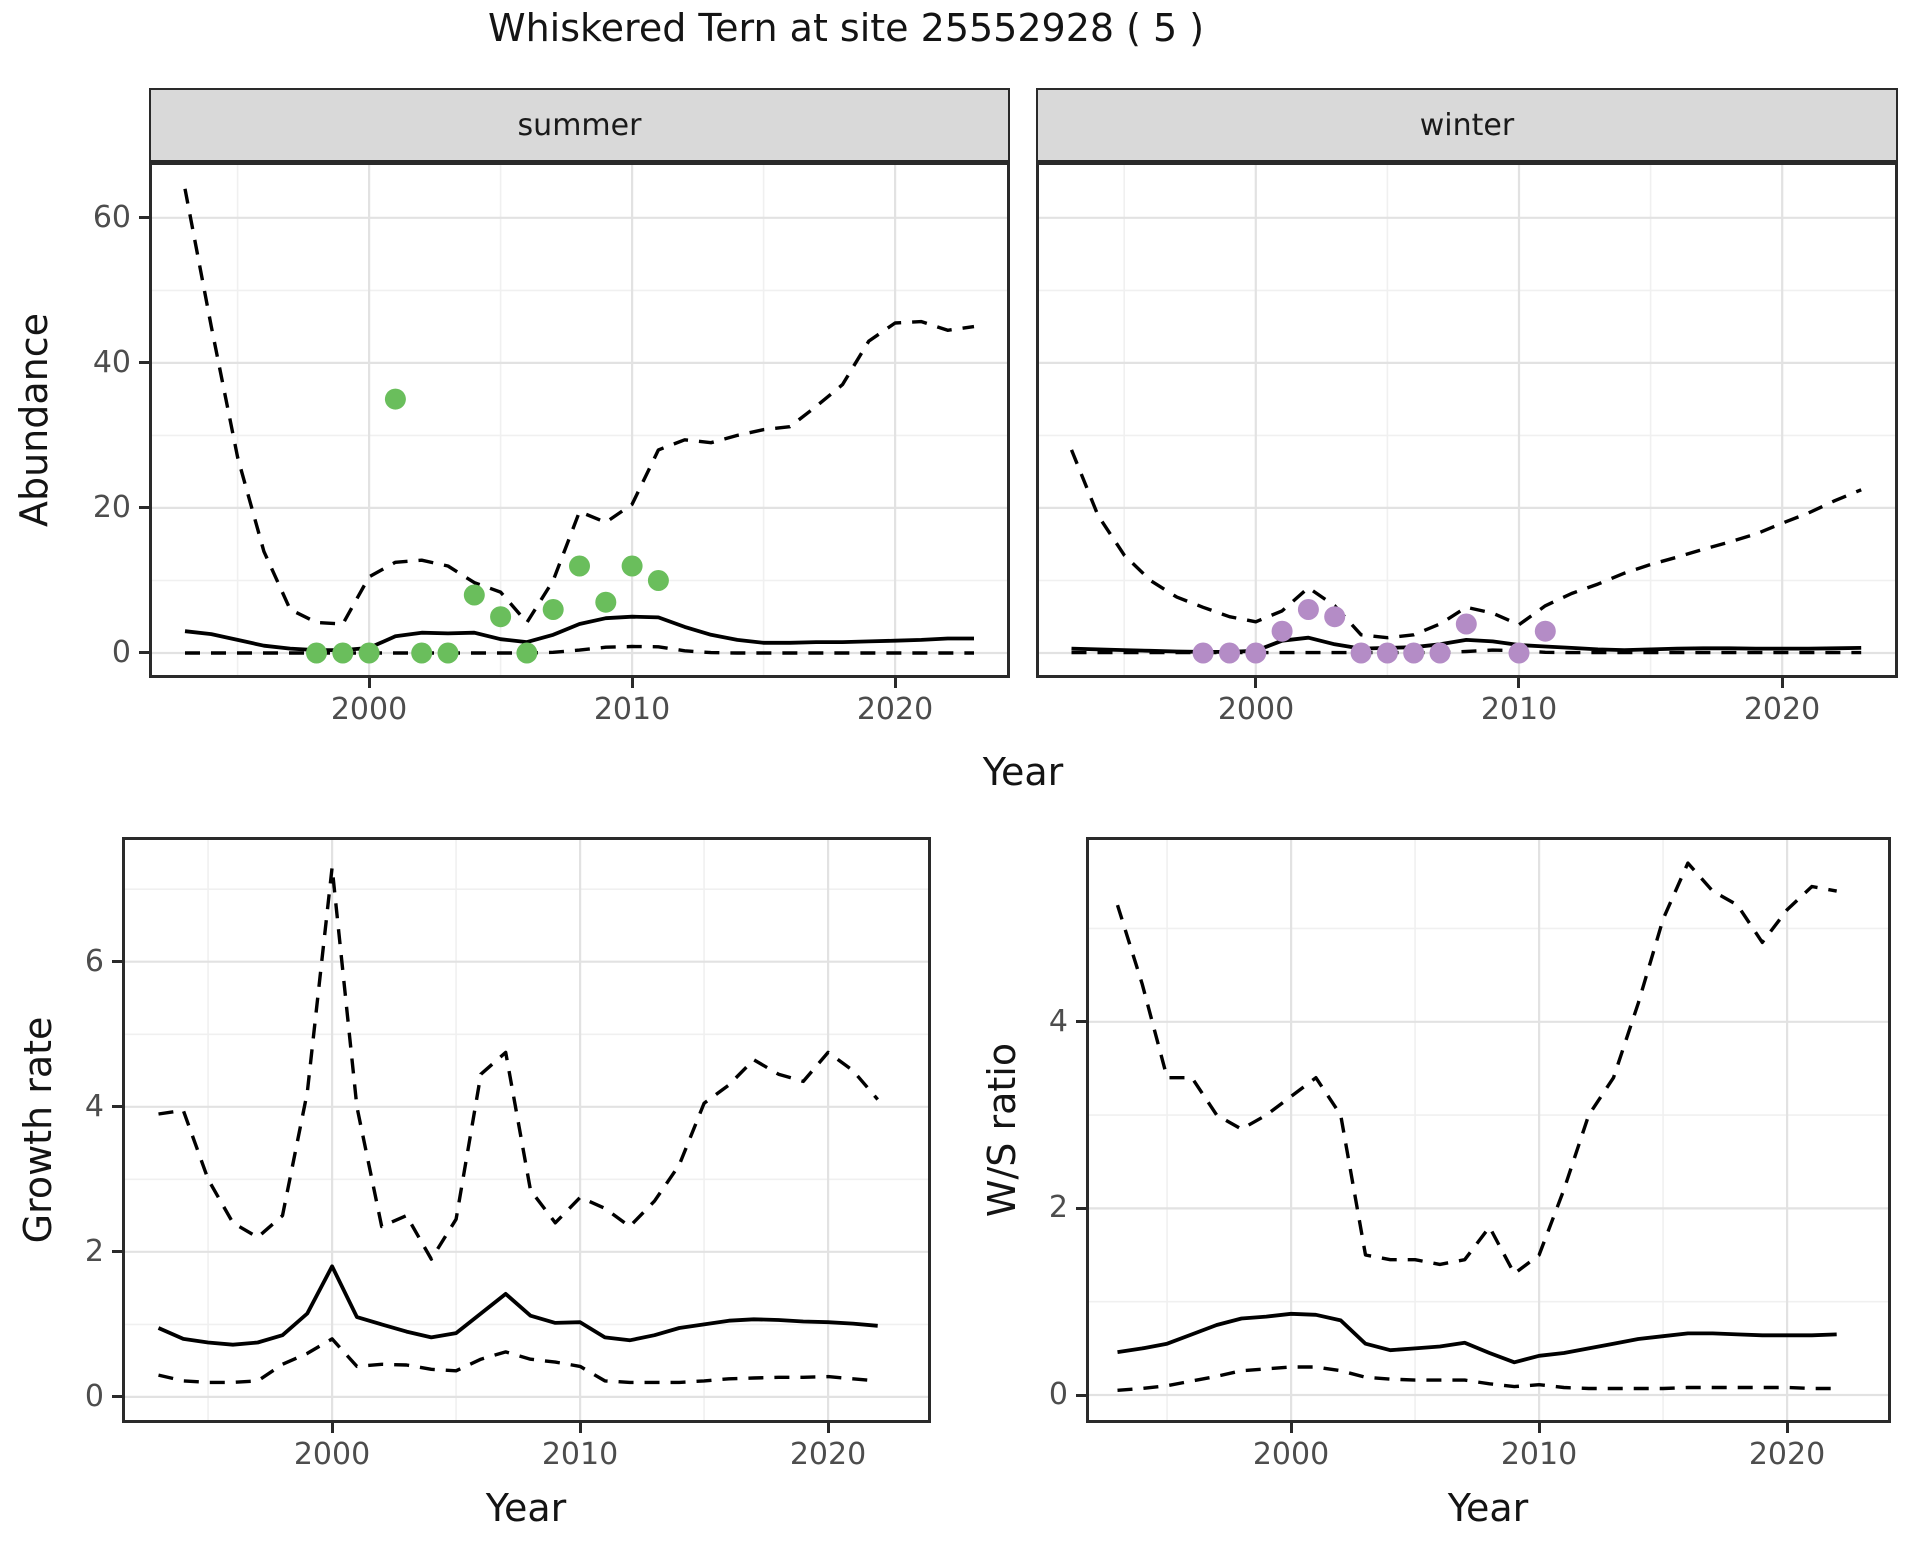 Image resolution: width=1920 pixels, height=1560 pixels. Describe the element at coordinates (38, 1130) in the screenshot. I see `growth-rate-axis-label: Growth rate` at that location.